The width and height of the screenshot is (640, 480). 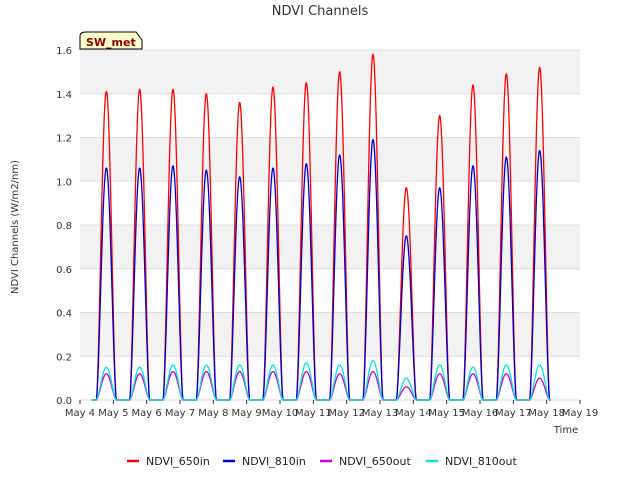 I want to click on legend-label: NDVI_810in, so click(x=274, y=461).